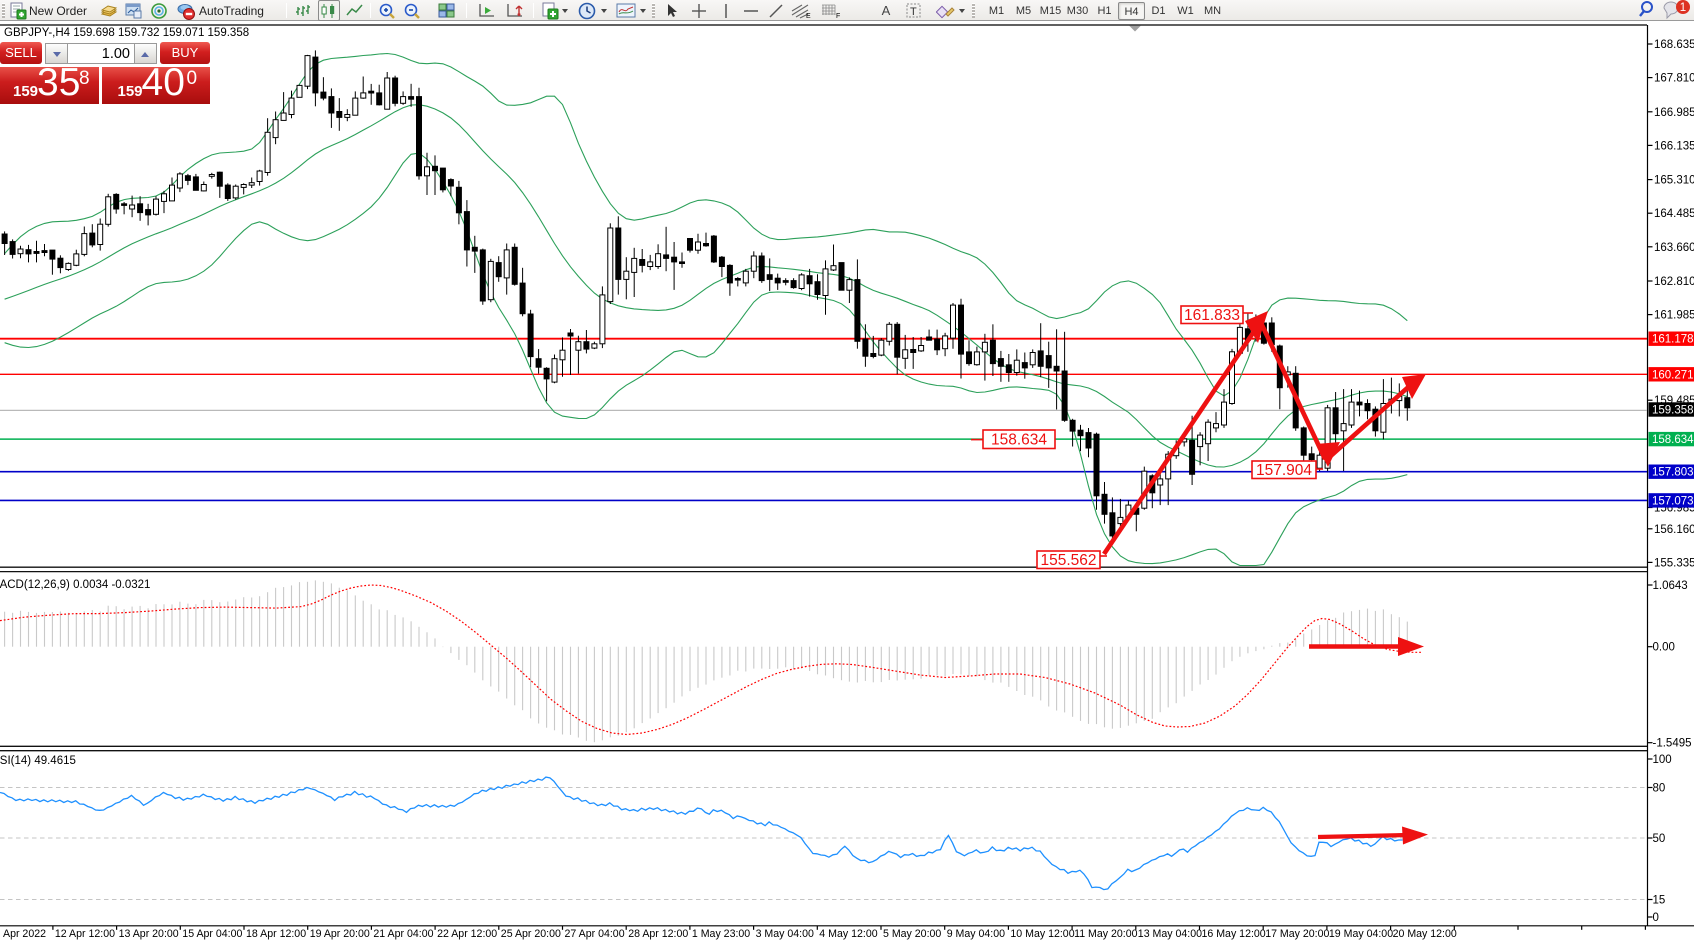  Describe the element at coordinates (340, 934) in the screenshot. I see `svg-text: 19 Apr 20:00` at that location.